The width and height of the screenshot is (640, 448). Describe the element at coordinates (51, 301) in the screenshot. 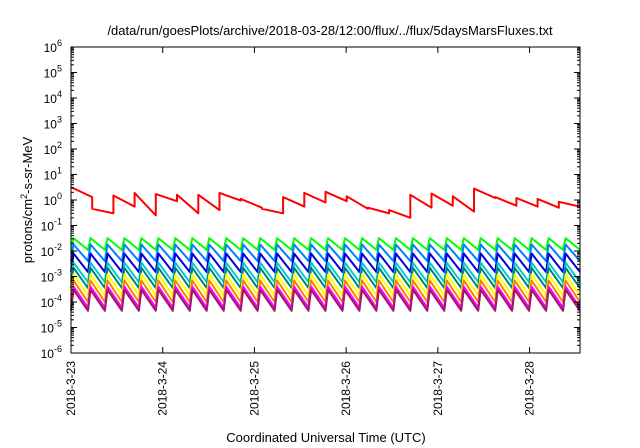

I see `y-tick-label: 10⁻⁴` at that location.